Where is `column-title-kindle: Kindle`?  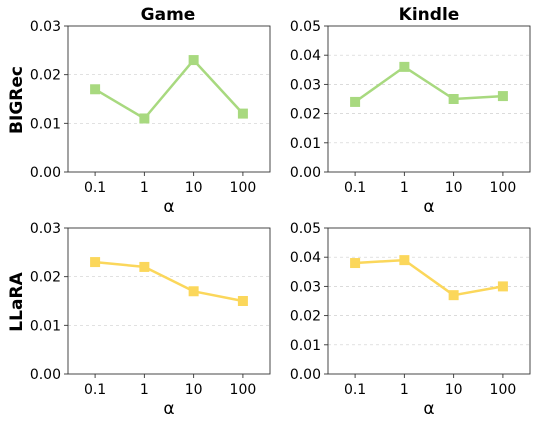 column-title-kindle: Kindle is located at coordinates (429, 15).